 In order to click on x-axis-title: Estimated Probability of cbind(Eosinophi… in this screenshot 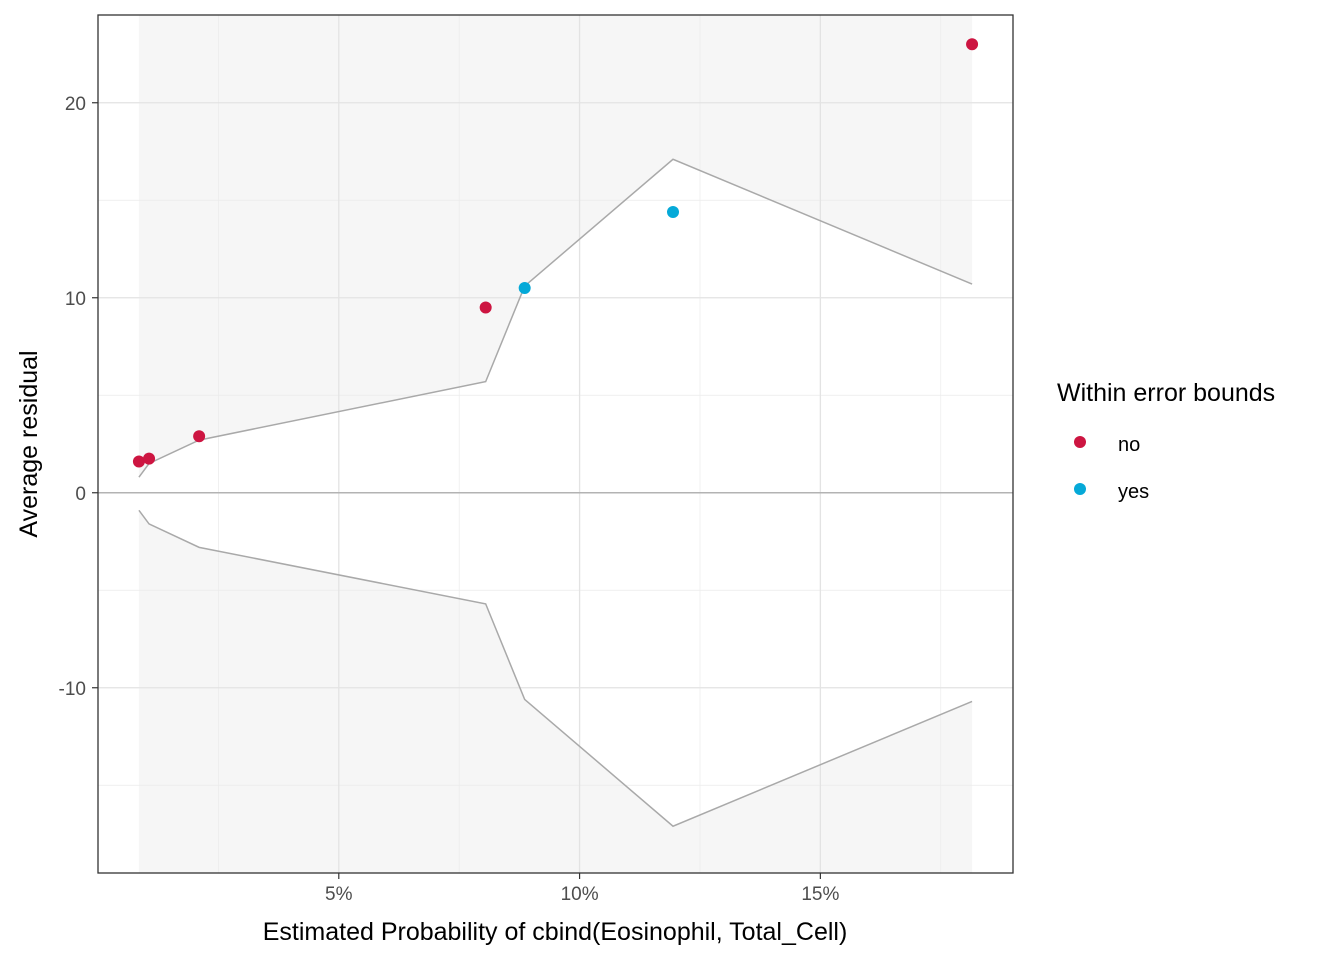, I will do `click(555, 932)`.